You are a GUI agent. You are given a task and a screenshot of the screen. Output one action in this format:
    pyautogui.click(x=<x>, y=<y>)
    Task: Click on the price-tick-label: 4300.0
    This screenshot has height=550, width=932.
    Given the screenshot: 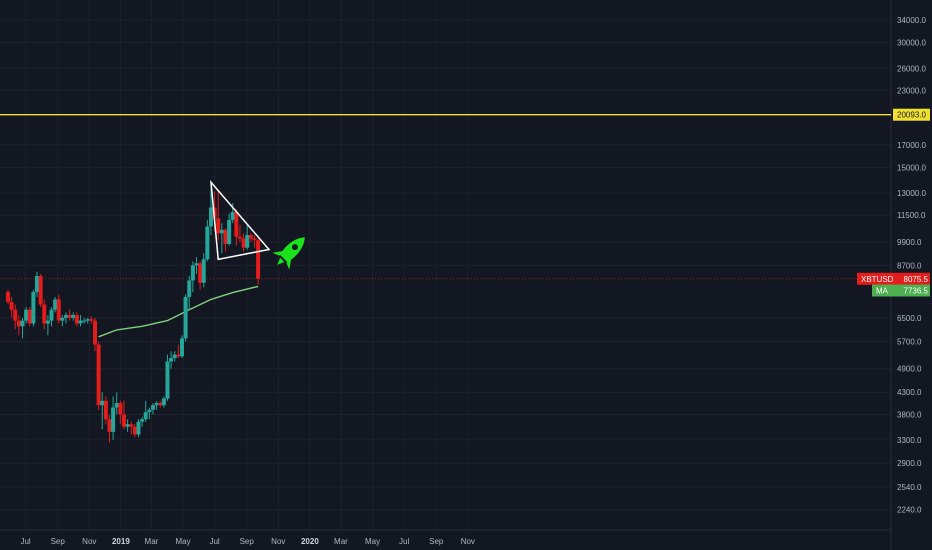 What is the action you would take?
    pyautogui.click(x=909, y=392)
    